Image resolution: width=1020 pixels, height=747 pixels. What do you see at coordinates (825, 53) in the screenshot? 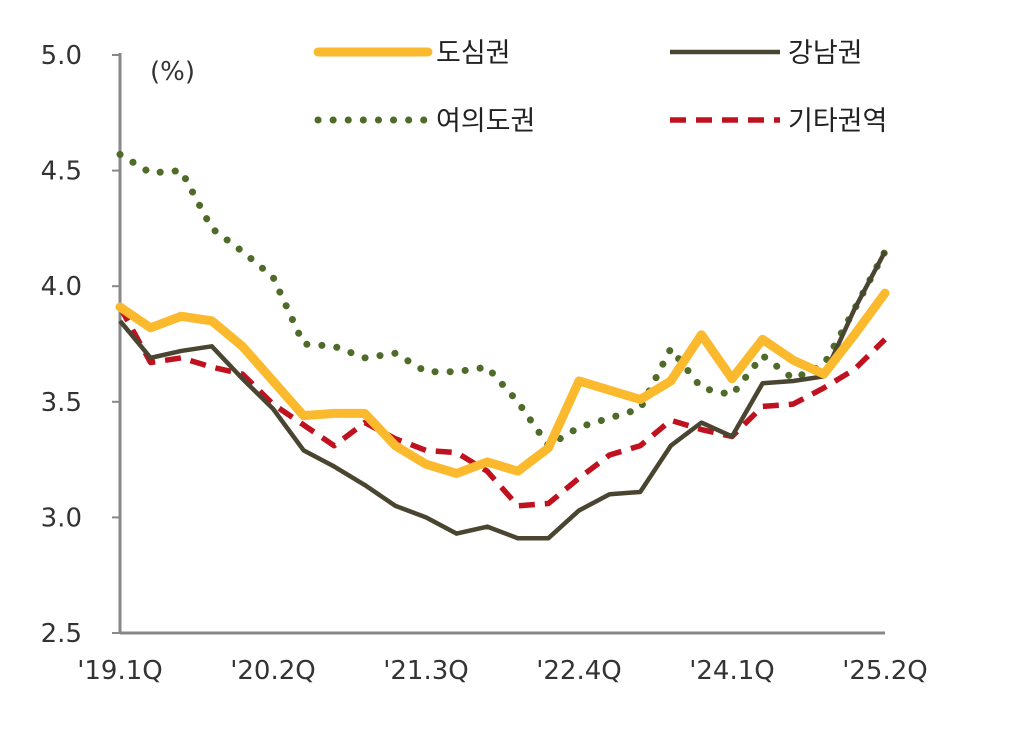
I see `legend-label: 강남권` at bounding box center [825, 53].